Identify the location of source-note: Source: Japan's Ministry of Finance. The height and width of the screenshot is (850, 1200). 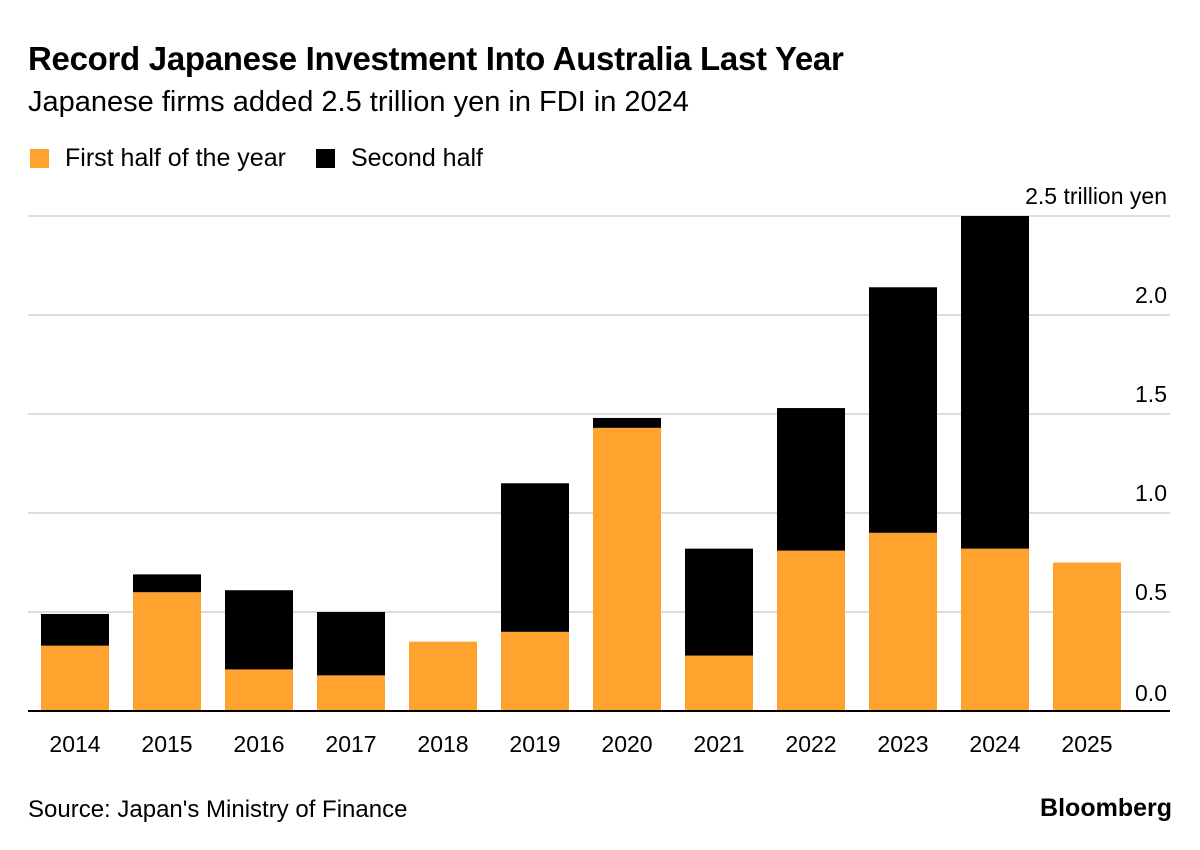
(218, 809).